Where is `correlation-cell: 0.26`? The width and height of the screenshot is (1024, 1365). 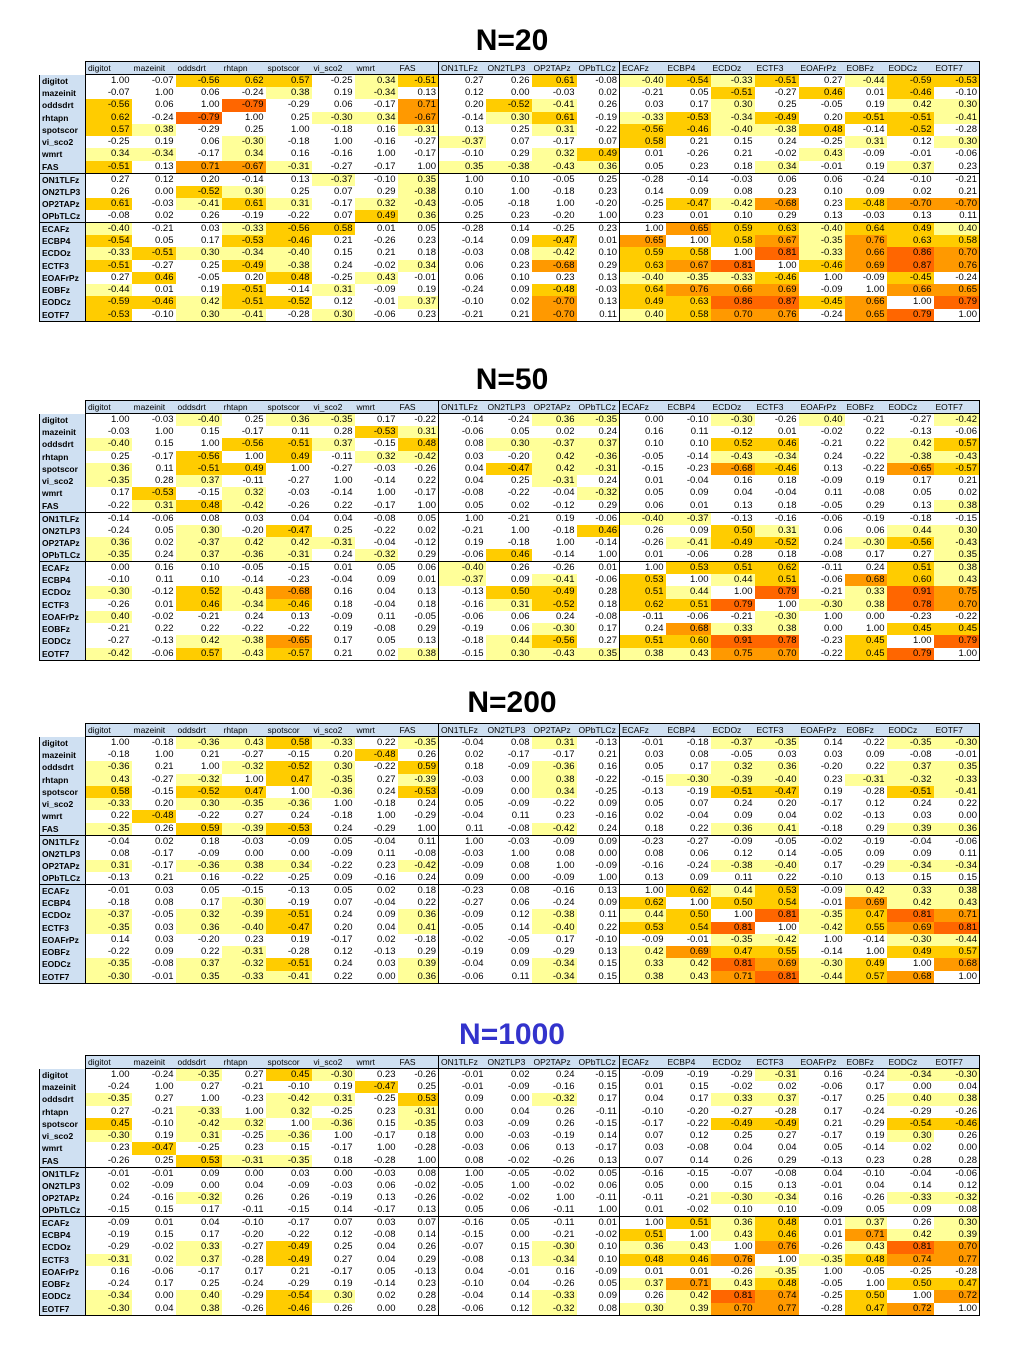 correlation-cell: 0.26 is located at coordinates (956, 1136).